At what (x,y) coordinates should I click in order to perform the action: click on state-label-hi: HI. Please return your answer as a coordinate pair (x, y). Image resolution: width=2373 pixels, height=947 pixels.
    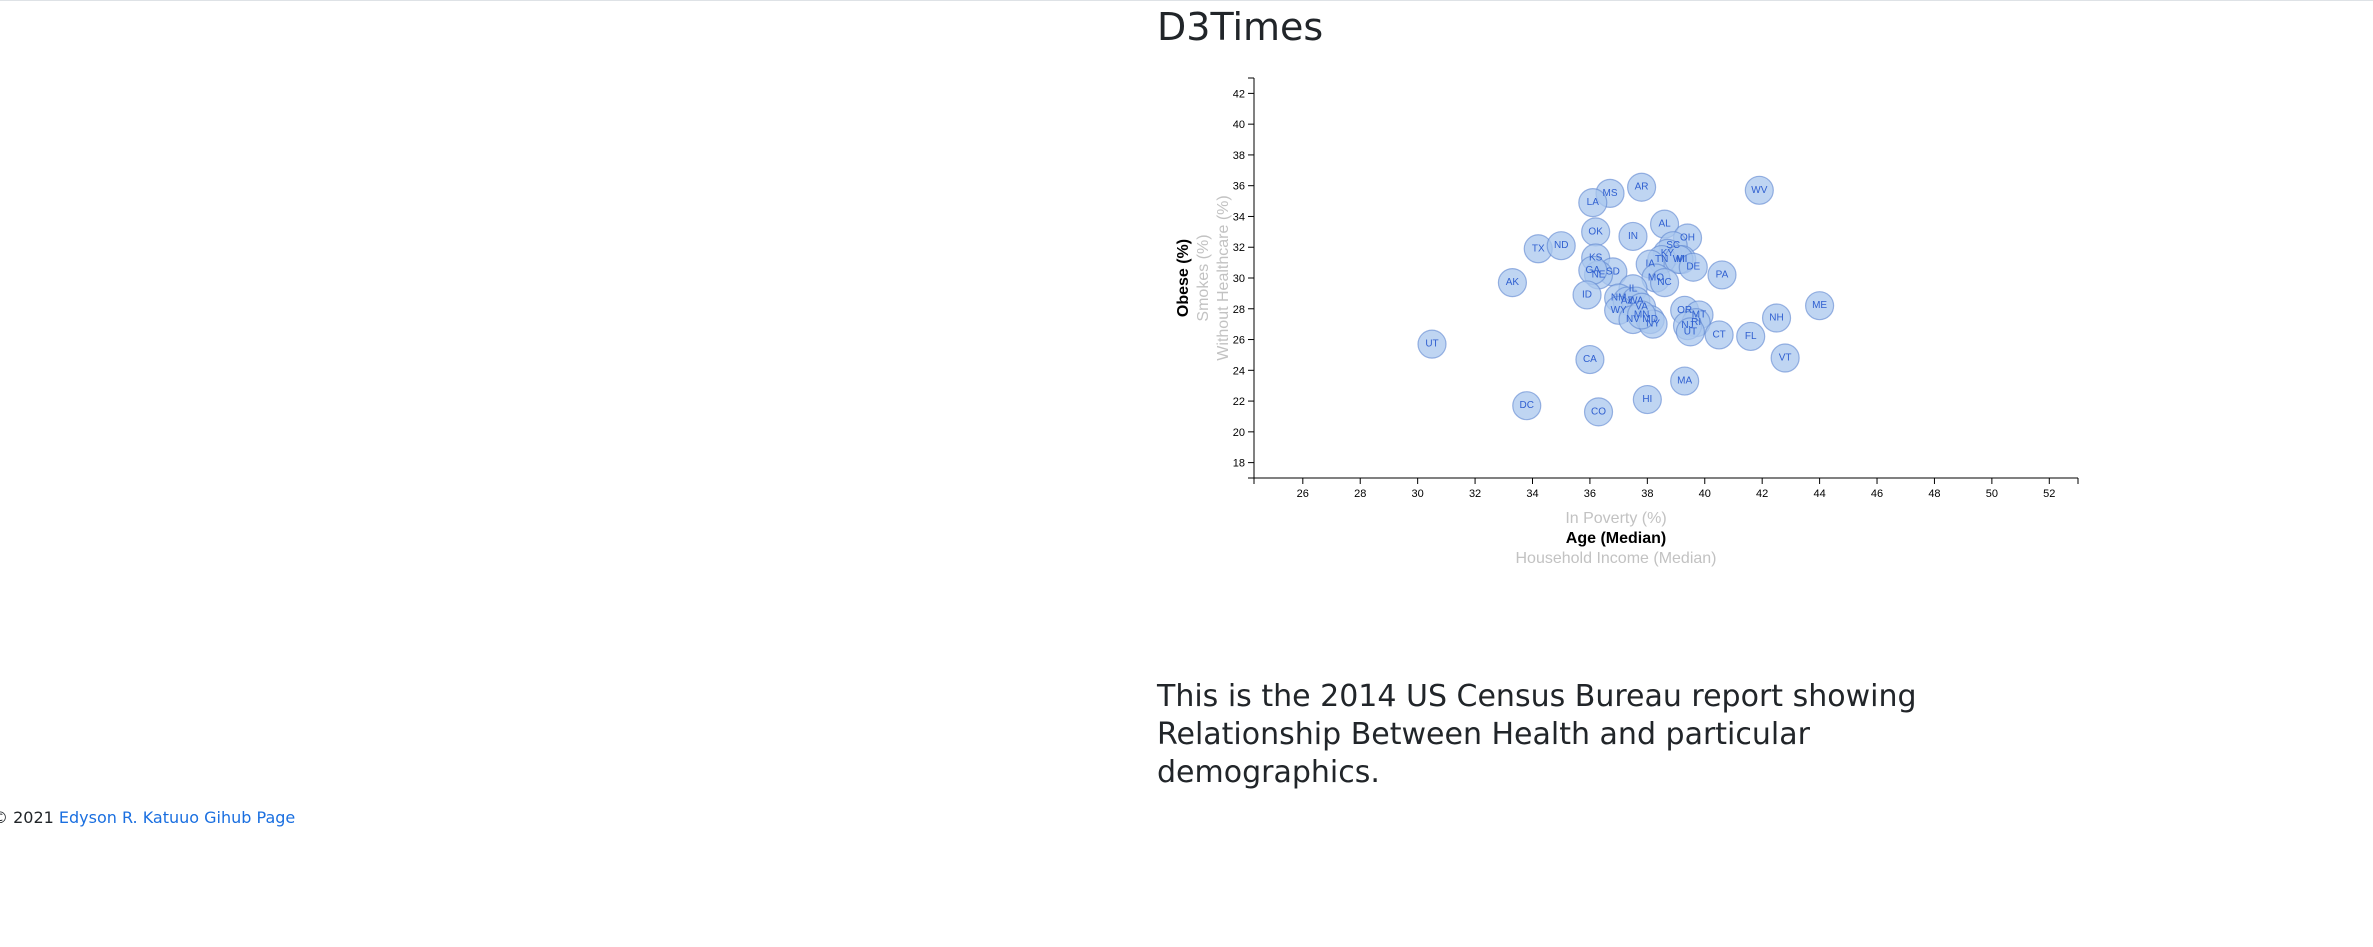
    Looking at the image, I should click on (1647, 399).